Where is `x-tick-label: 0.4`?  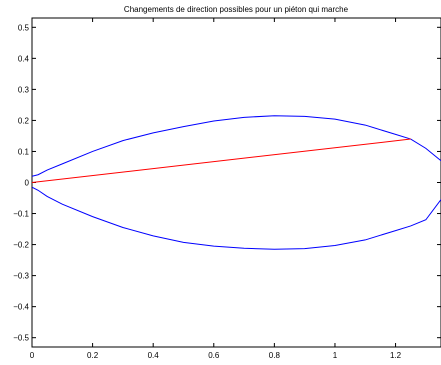 x-tick-label: 0.4 is located at coordinates (154, 355).